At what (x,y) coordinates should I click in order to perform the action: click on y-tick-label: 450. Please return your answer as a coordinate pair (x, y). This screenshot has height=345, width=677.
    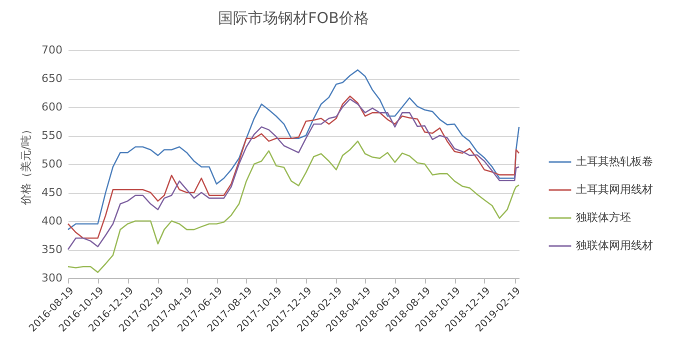
    Looking at the image, I should click on (52, 192).